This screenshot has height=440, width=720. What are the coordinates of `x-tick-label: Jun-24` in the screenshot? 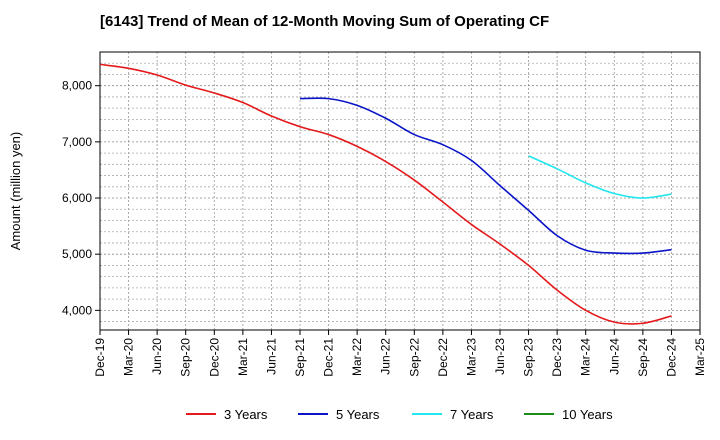 It's located at (614, 356).